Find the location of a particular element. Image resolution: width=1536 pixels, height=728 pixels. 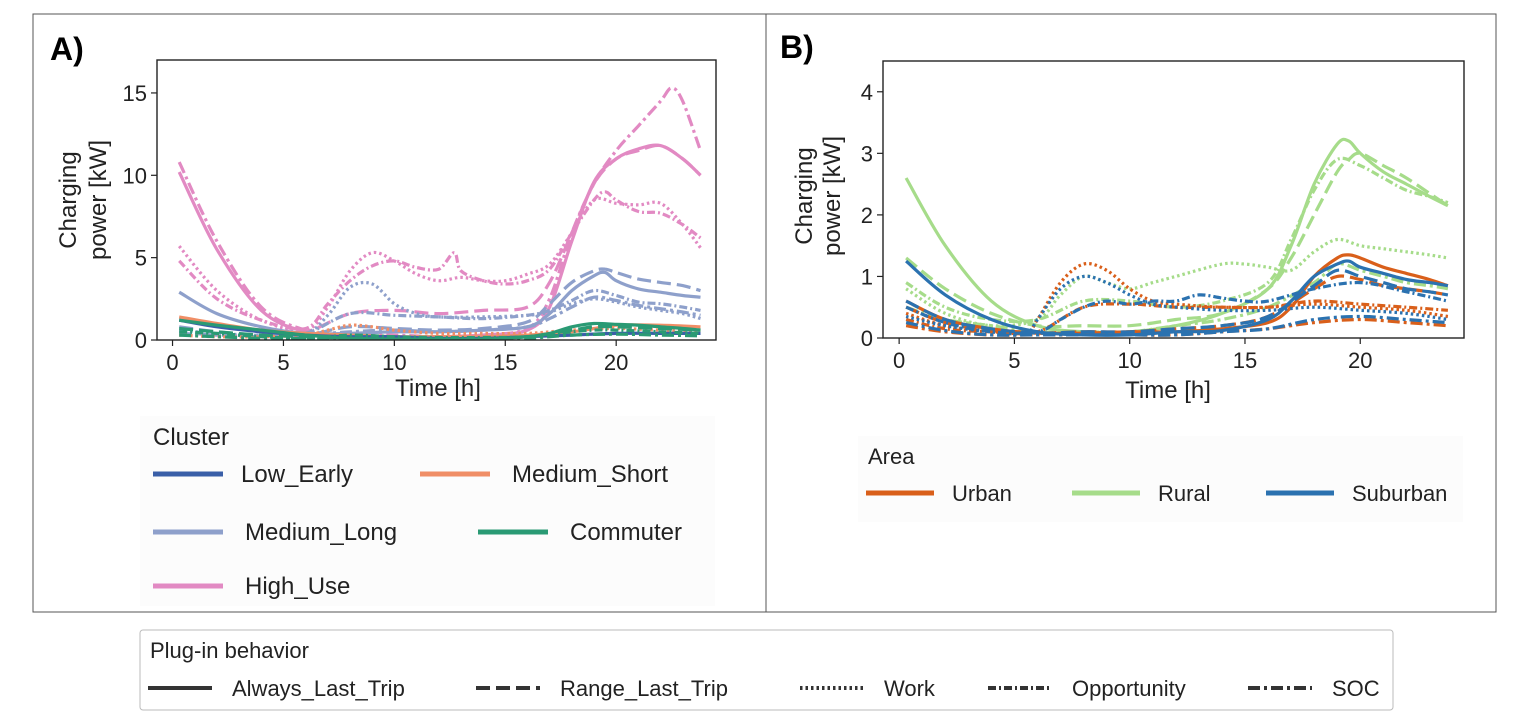

y-tick-label: 2 is located at coordinates (867, 215).